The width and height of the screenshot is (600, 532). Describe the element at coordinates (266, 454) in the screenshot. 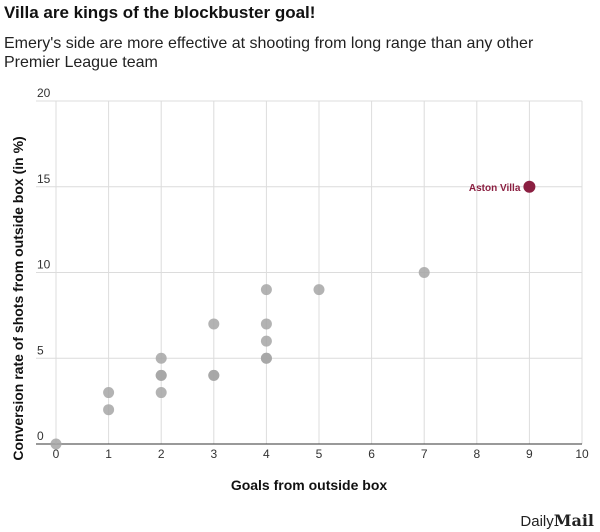

I see `x-tick-label: 4` at that location.